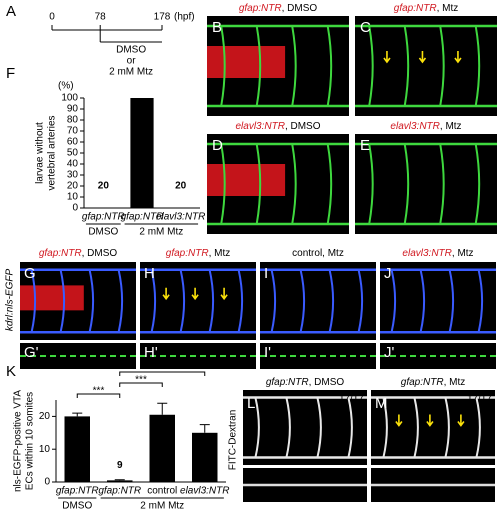  Describe the element at coordinates (103, 232) in the screenshot. I see `group-label: DMSO` at that location.